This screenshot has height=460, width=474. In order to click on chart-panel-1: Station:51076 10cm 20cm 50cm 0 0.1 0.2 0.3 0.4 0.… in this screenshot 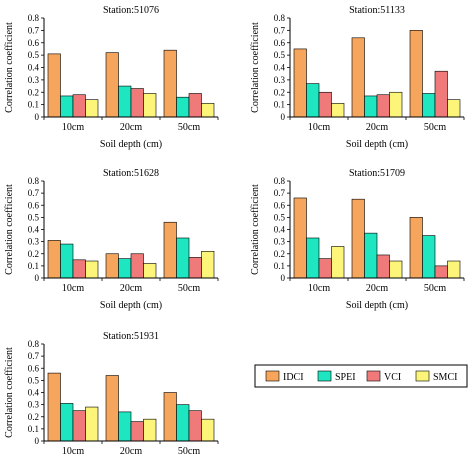, I will do `click(111, 77)`.